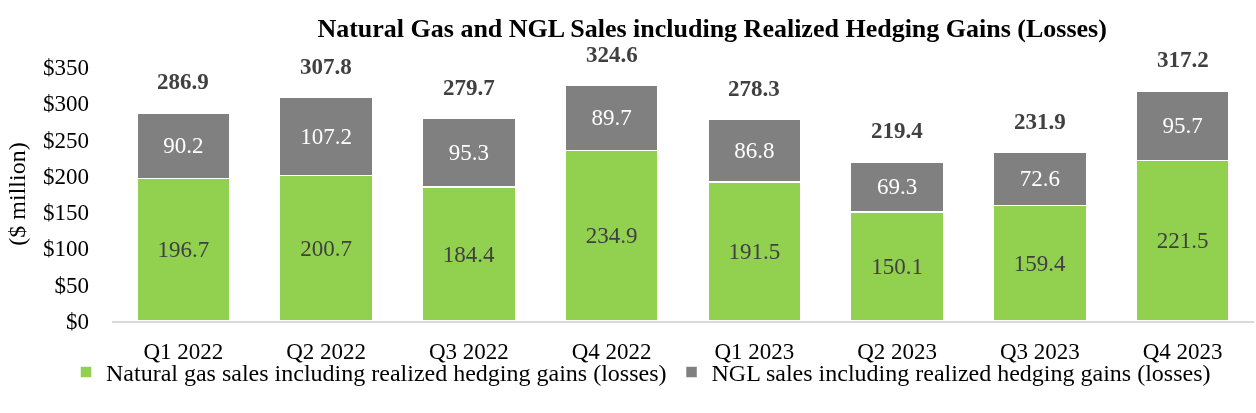 The image size is (1256, 413). I want to click on y-axis-title: ($ million), so click(17, 194).